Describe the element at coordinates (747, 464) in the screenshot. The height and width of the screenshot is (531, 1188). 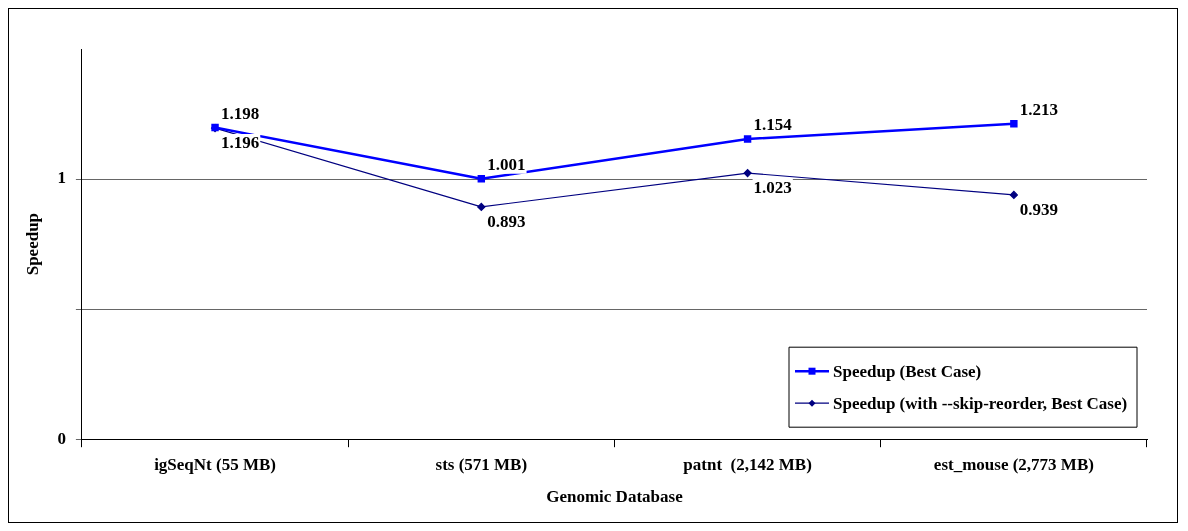
I see `x-tick-label: patnt (2,142 MB)` at that location.